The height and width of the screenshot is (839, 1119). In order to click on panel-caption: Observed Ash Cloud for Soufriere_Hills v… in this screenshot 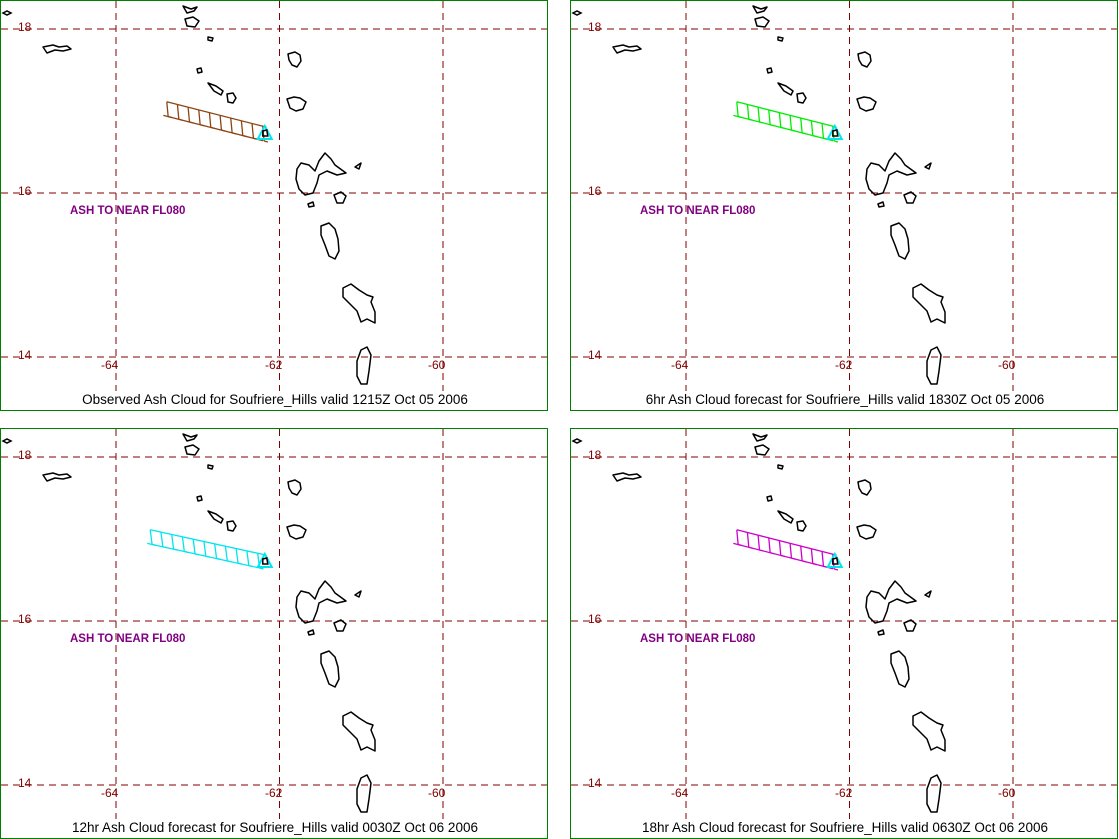, I will do `click(275, 399)`.